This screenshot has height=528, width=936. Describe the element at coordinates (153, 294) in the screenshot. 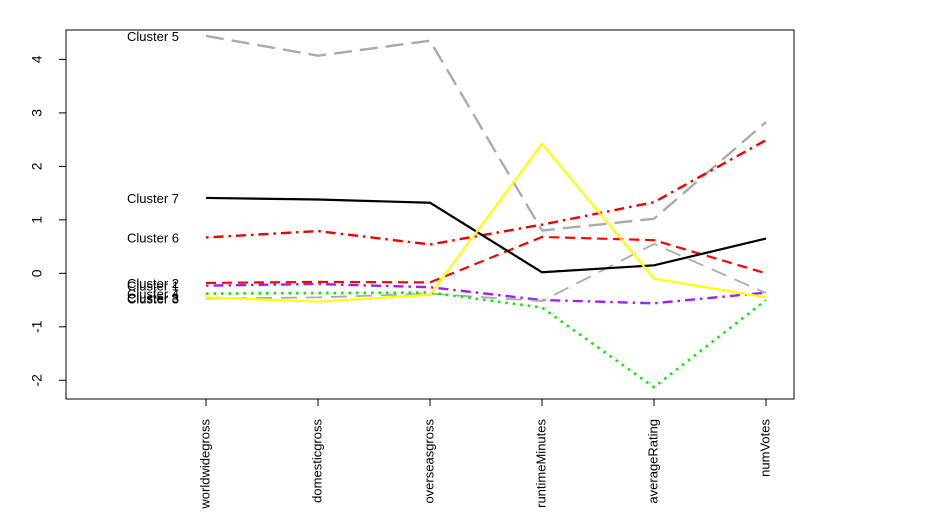

I see `cluster-label: Cluster 4` at that location.